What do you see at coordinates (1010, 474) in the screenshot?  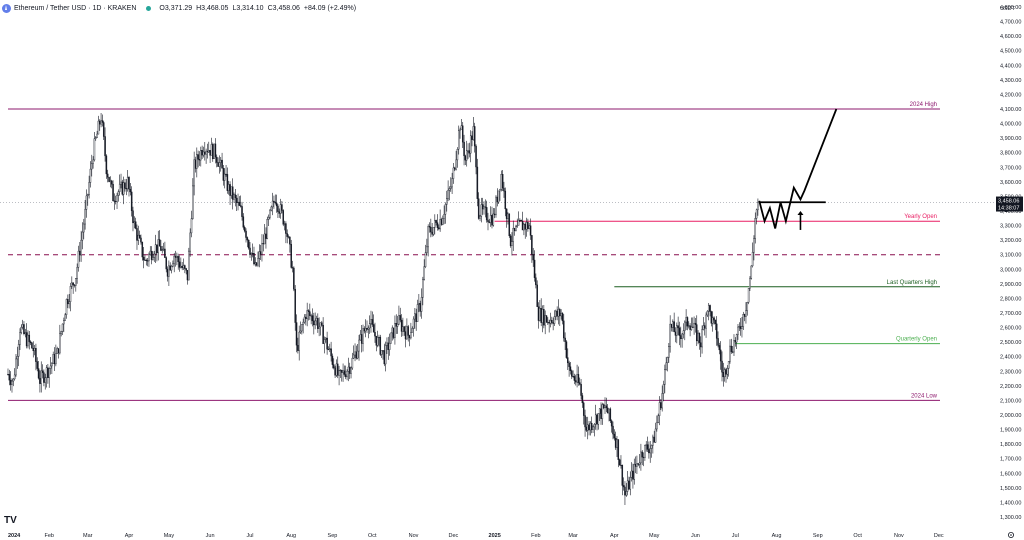 I see `y-tick-label: 1,600.00` at bounding box center [1010, 474].